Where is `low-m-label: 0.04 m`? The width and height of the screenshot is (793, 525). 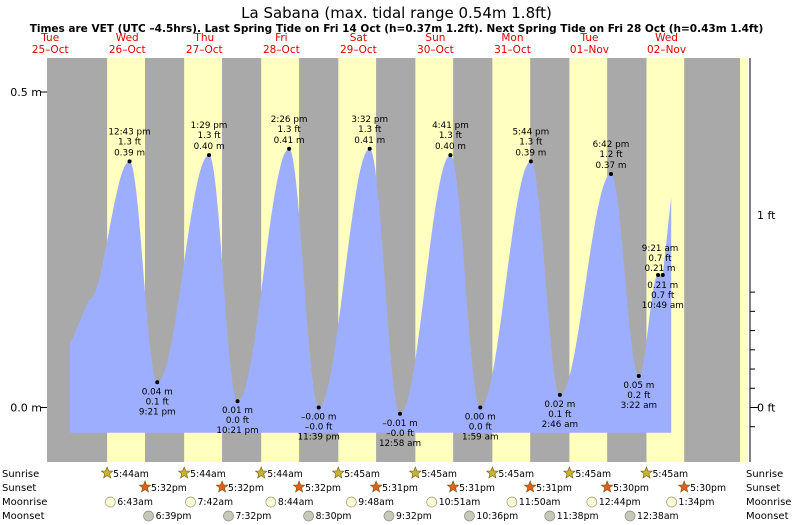
low-m-label: 0.04 m is located at coordinates (157, 392).